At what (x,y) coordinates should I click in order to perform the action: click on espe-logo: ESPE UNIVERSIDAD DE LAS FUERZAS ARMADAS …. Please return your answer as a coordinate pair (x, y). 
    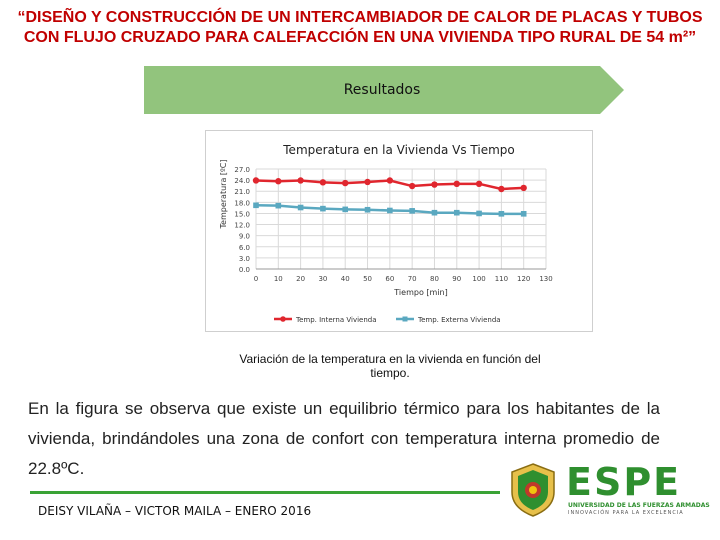
    Looking at the image, I should click on (639, 491).